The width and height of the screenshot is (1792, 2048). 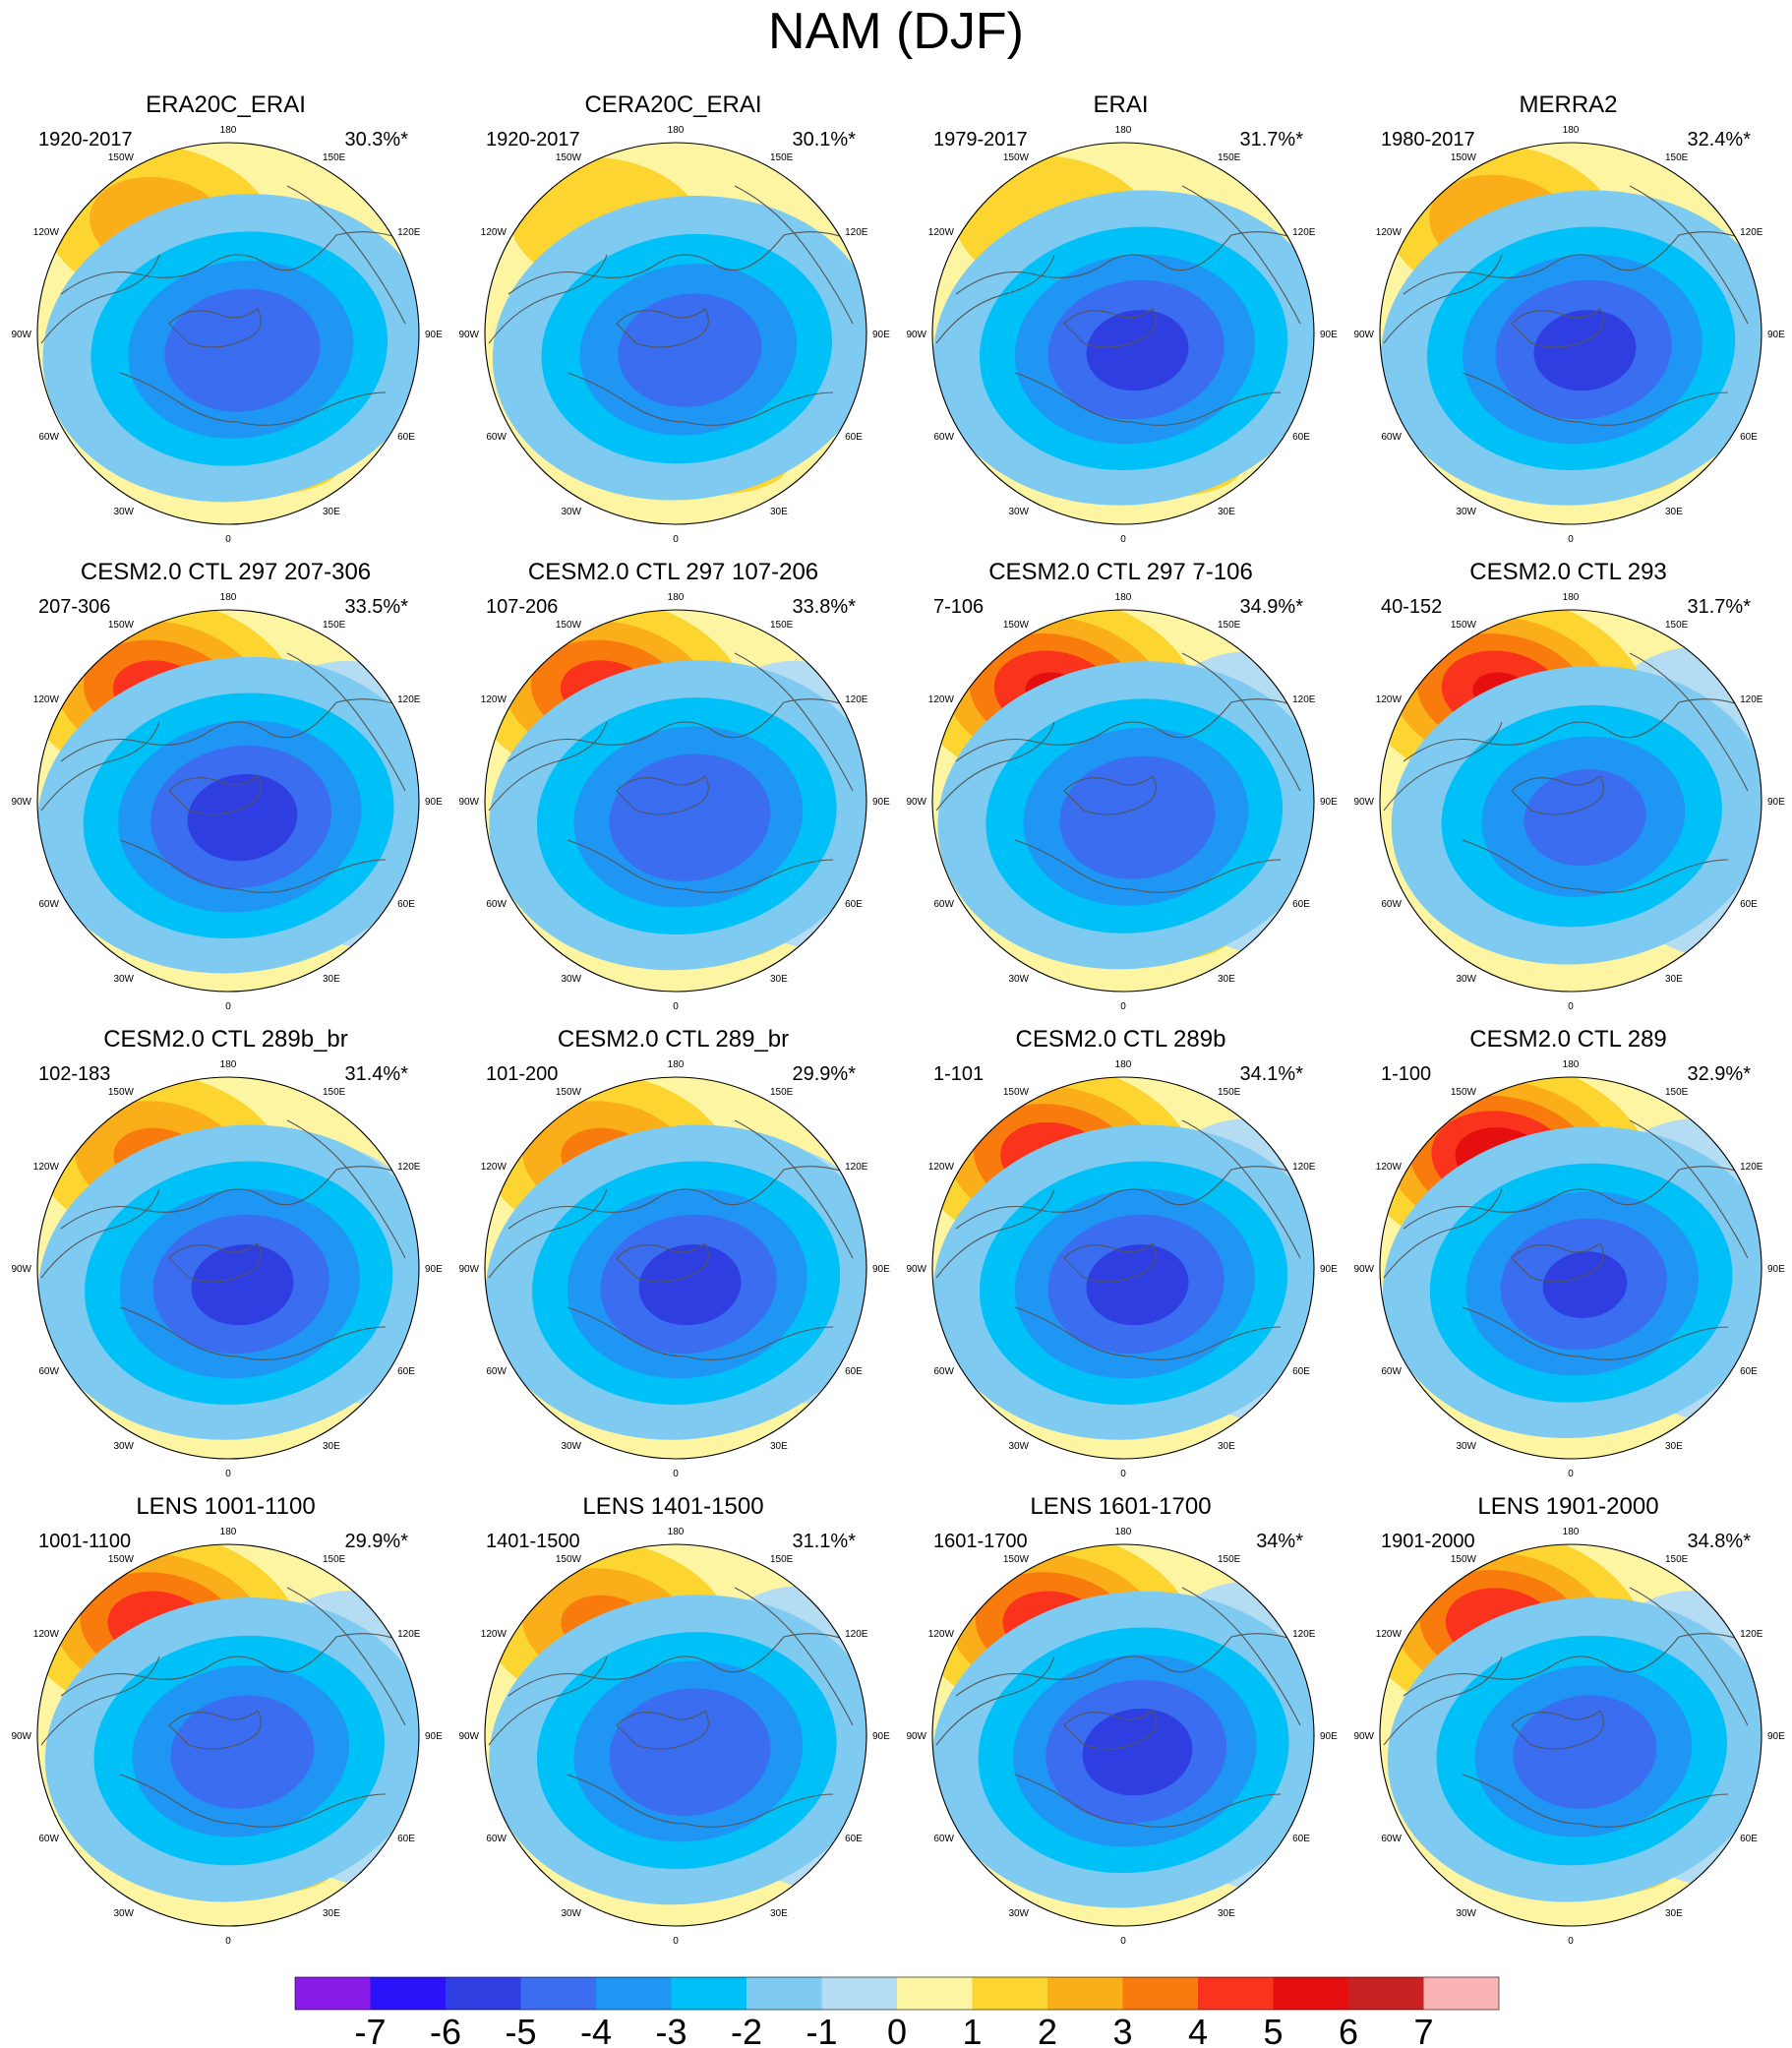 What do you see at coordinates (1406, 1074) in the screenshot?
I see `panel-period: 1-100` at bounding box center [1406, 1074].